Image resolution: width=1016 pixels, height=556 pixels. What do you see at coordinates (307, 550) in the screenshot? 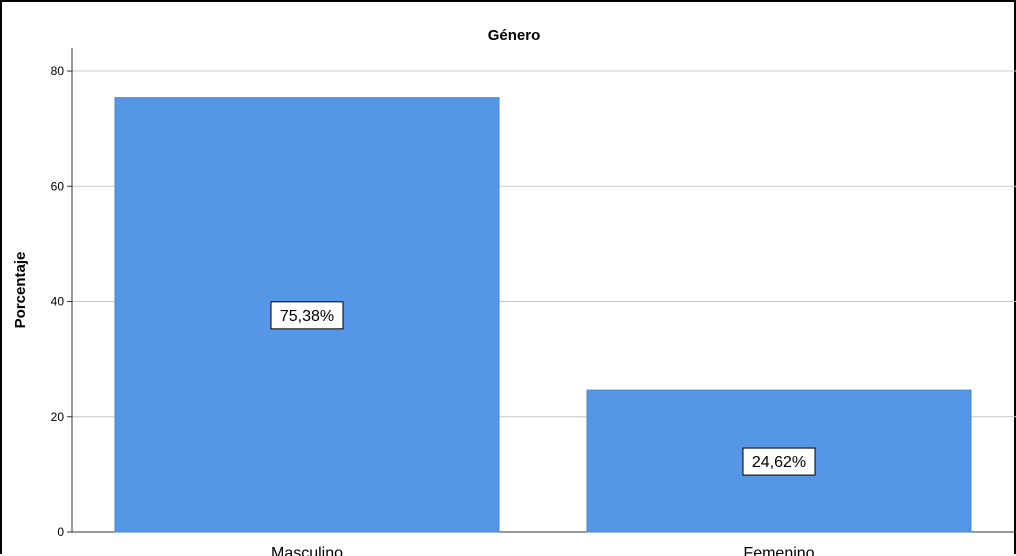
I see `x-category-label: Masculino` at bounding box center [307, 550].